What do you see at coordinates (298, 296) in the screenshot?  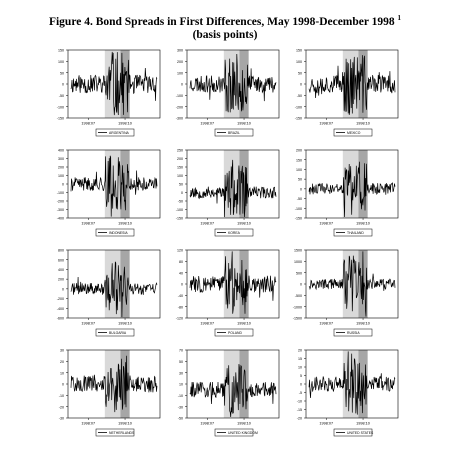 I see `y-tick-label: -500` at bounding box center [298, 296].